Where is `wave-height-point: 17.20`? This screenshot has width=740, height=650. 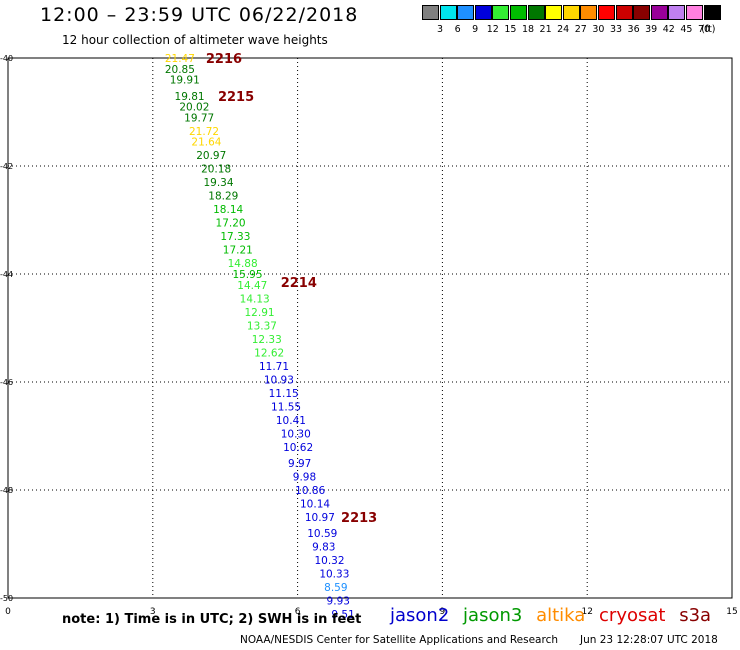
wave-height-point: 17.20 is located at coordinates (231, 224).